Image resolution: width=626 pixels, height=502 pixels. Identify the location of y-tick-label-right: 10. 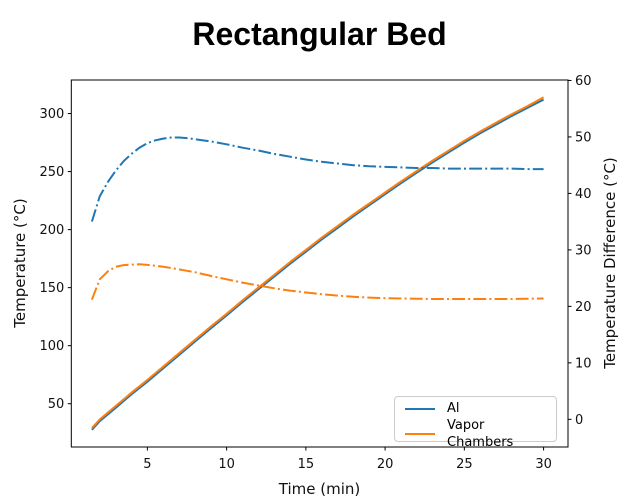
(583, 363).